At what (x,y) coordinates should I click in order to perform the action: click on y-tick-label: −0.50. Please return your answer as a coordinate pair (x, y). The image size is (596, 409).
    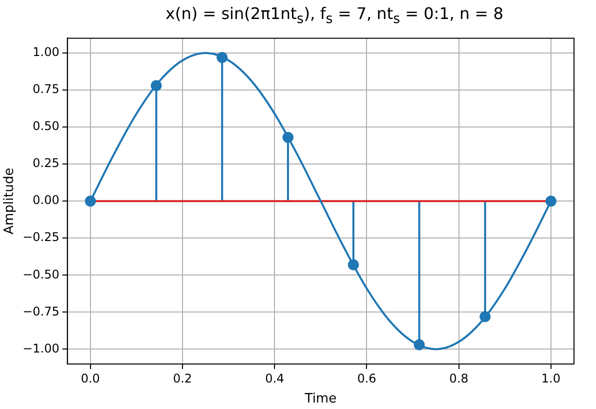
    Looking at the image, I should click on (41, 274).